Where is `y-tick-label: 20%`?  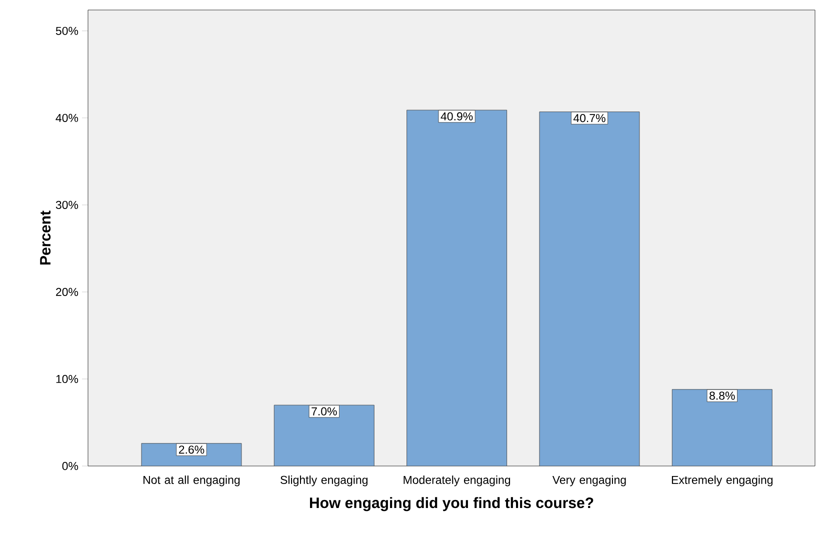
y-tick-label: 20% is located at coordinates (67, 292).